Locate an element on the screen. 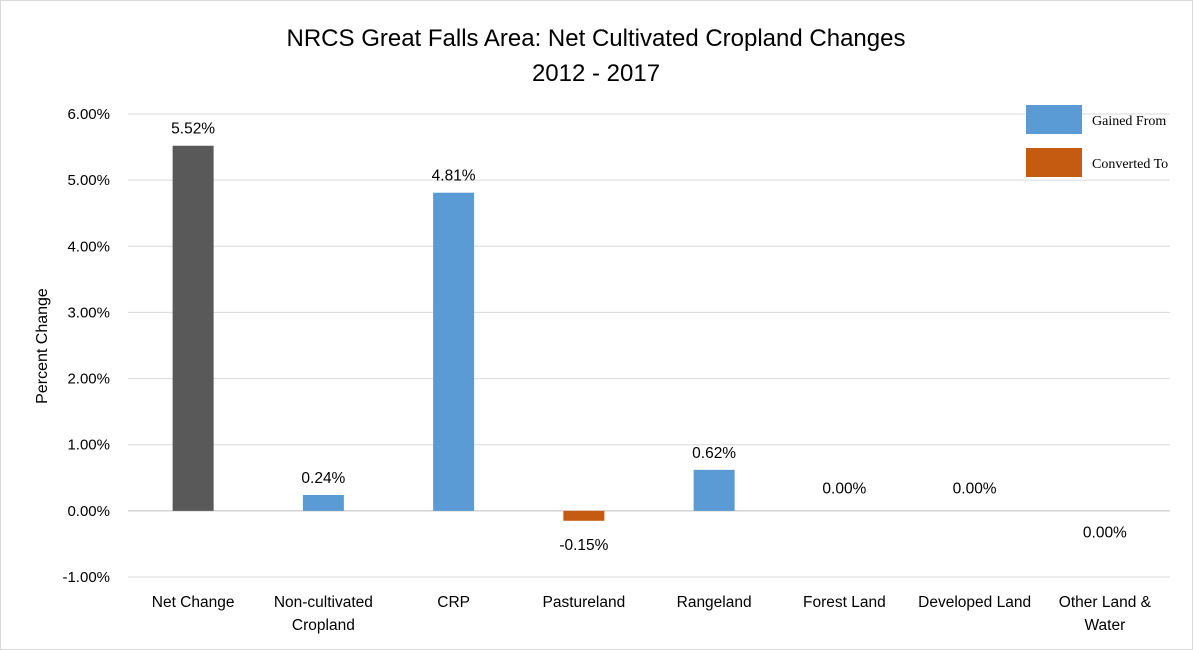  y-tick-label: 4.00% is located at coordinates (88, 246).